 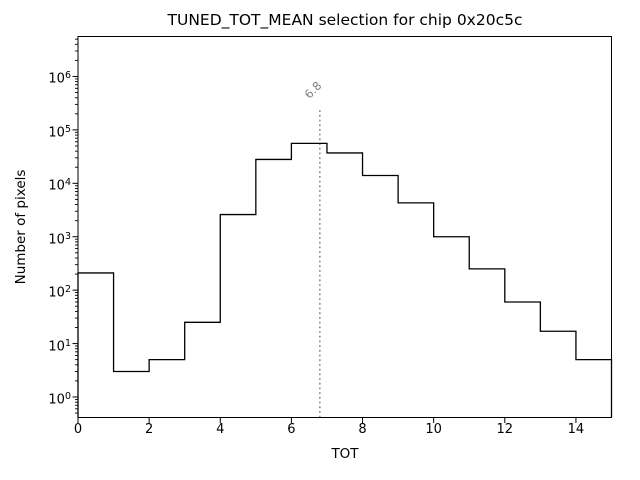 What do you see at coordinates (220, 429) in the screenshot?
I see `x-tick-label: 4` at bounding box center [220, 429].